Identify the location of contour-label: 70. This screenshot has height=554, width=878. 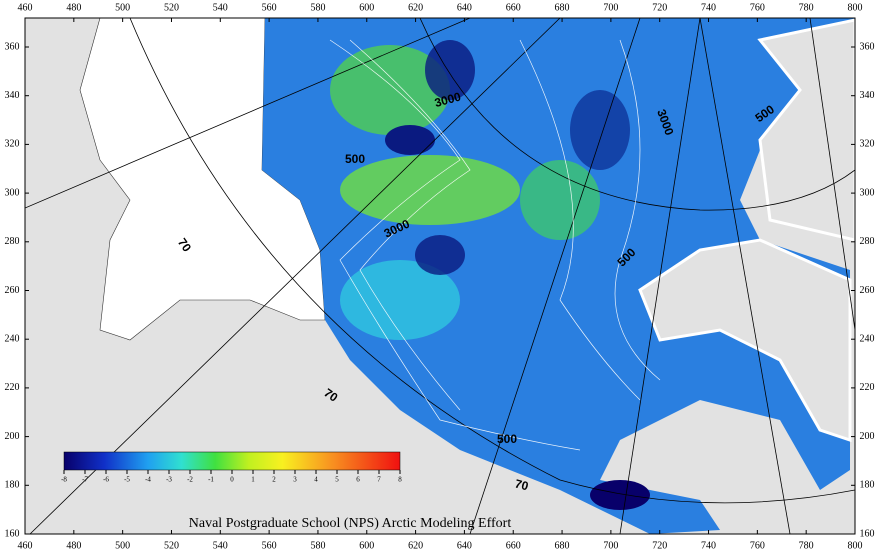
(521, 484).